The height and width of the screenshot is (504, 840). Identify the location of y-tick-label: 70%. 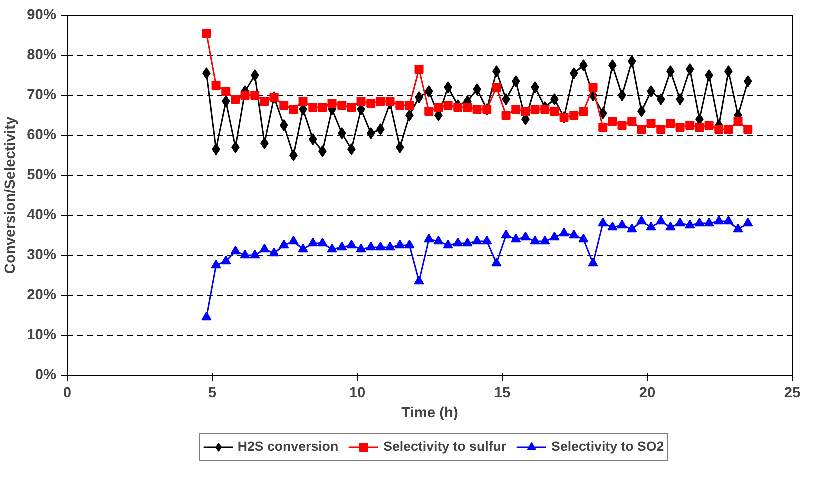
(42, 96).